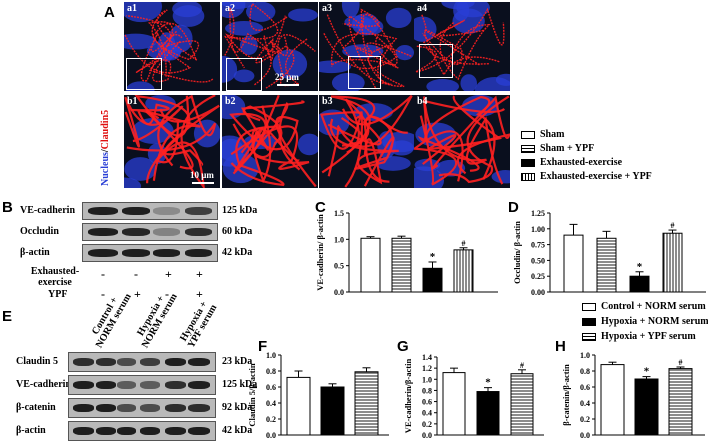 The image size is (708, 443). Describe the element at coordinates (462, 141) in the screenshot. I see `micrograph: b4` at that location.